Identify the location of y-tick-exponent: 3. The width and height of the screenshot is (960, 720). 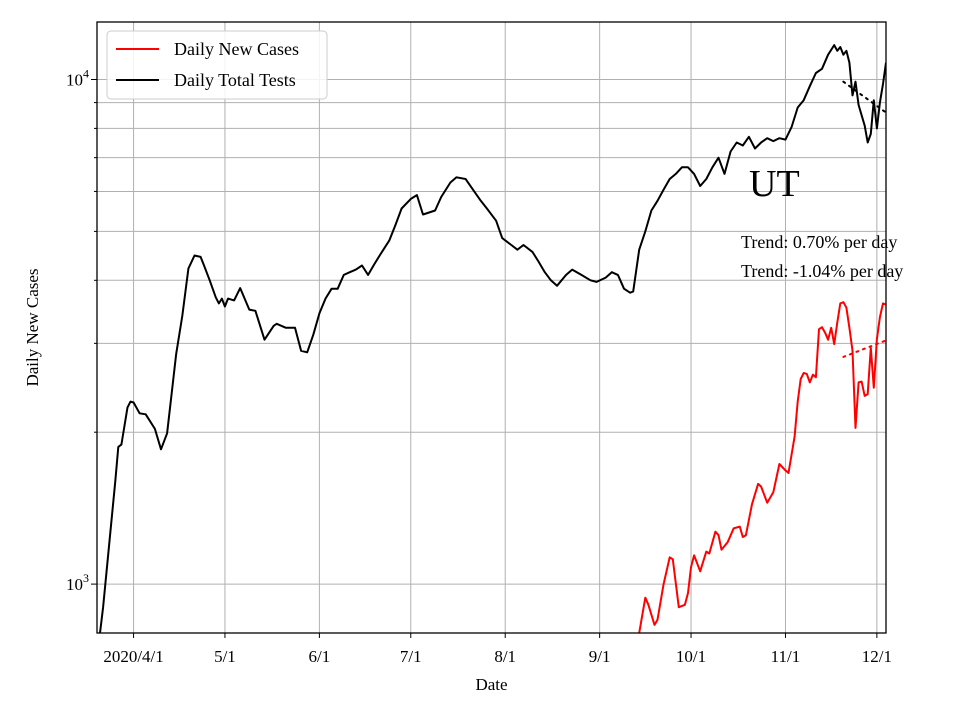
(86, 578).